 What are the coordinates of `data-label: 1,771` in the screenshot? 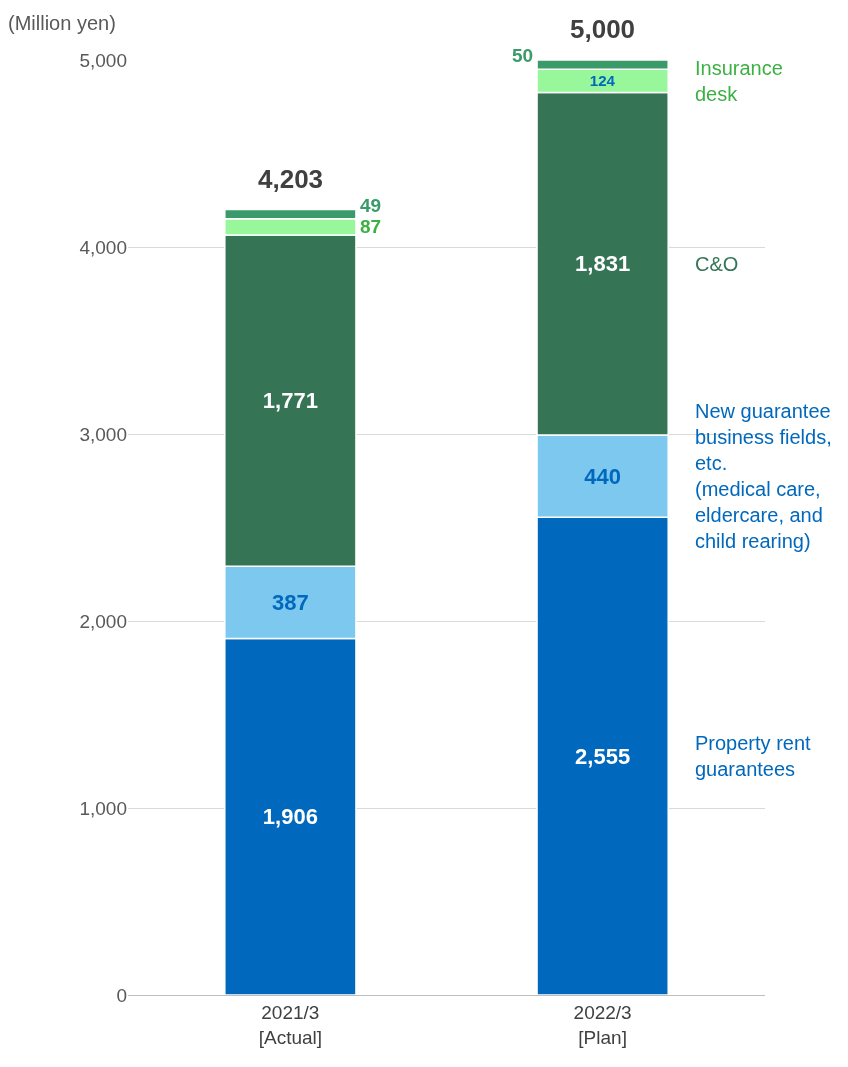 It's located at (290, 401).